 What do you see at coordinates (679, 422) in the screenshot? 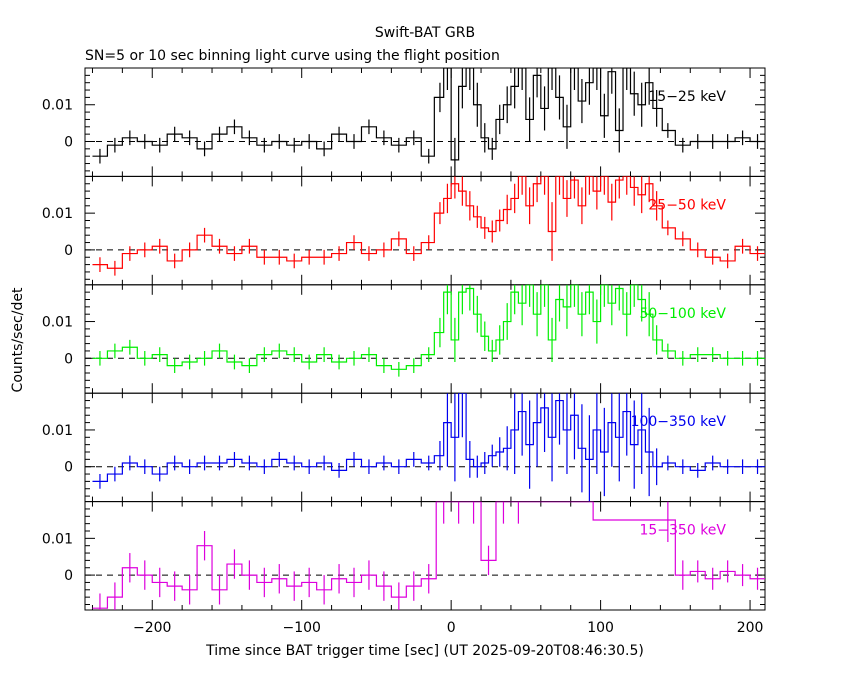
I see `band-label: 100−350 keV` at bounding box center [679, 422].